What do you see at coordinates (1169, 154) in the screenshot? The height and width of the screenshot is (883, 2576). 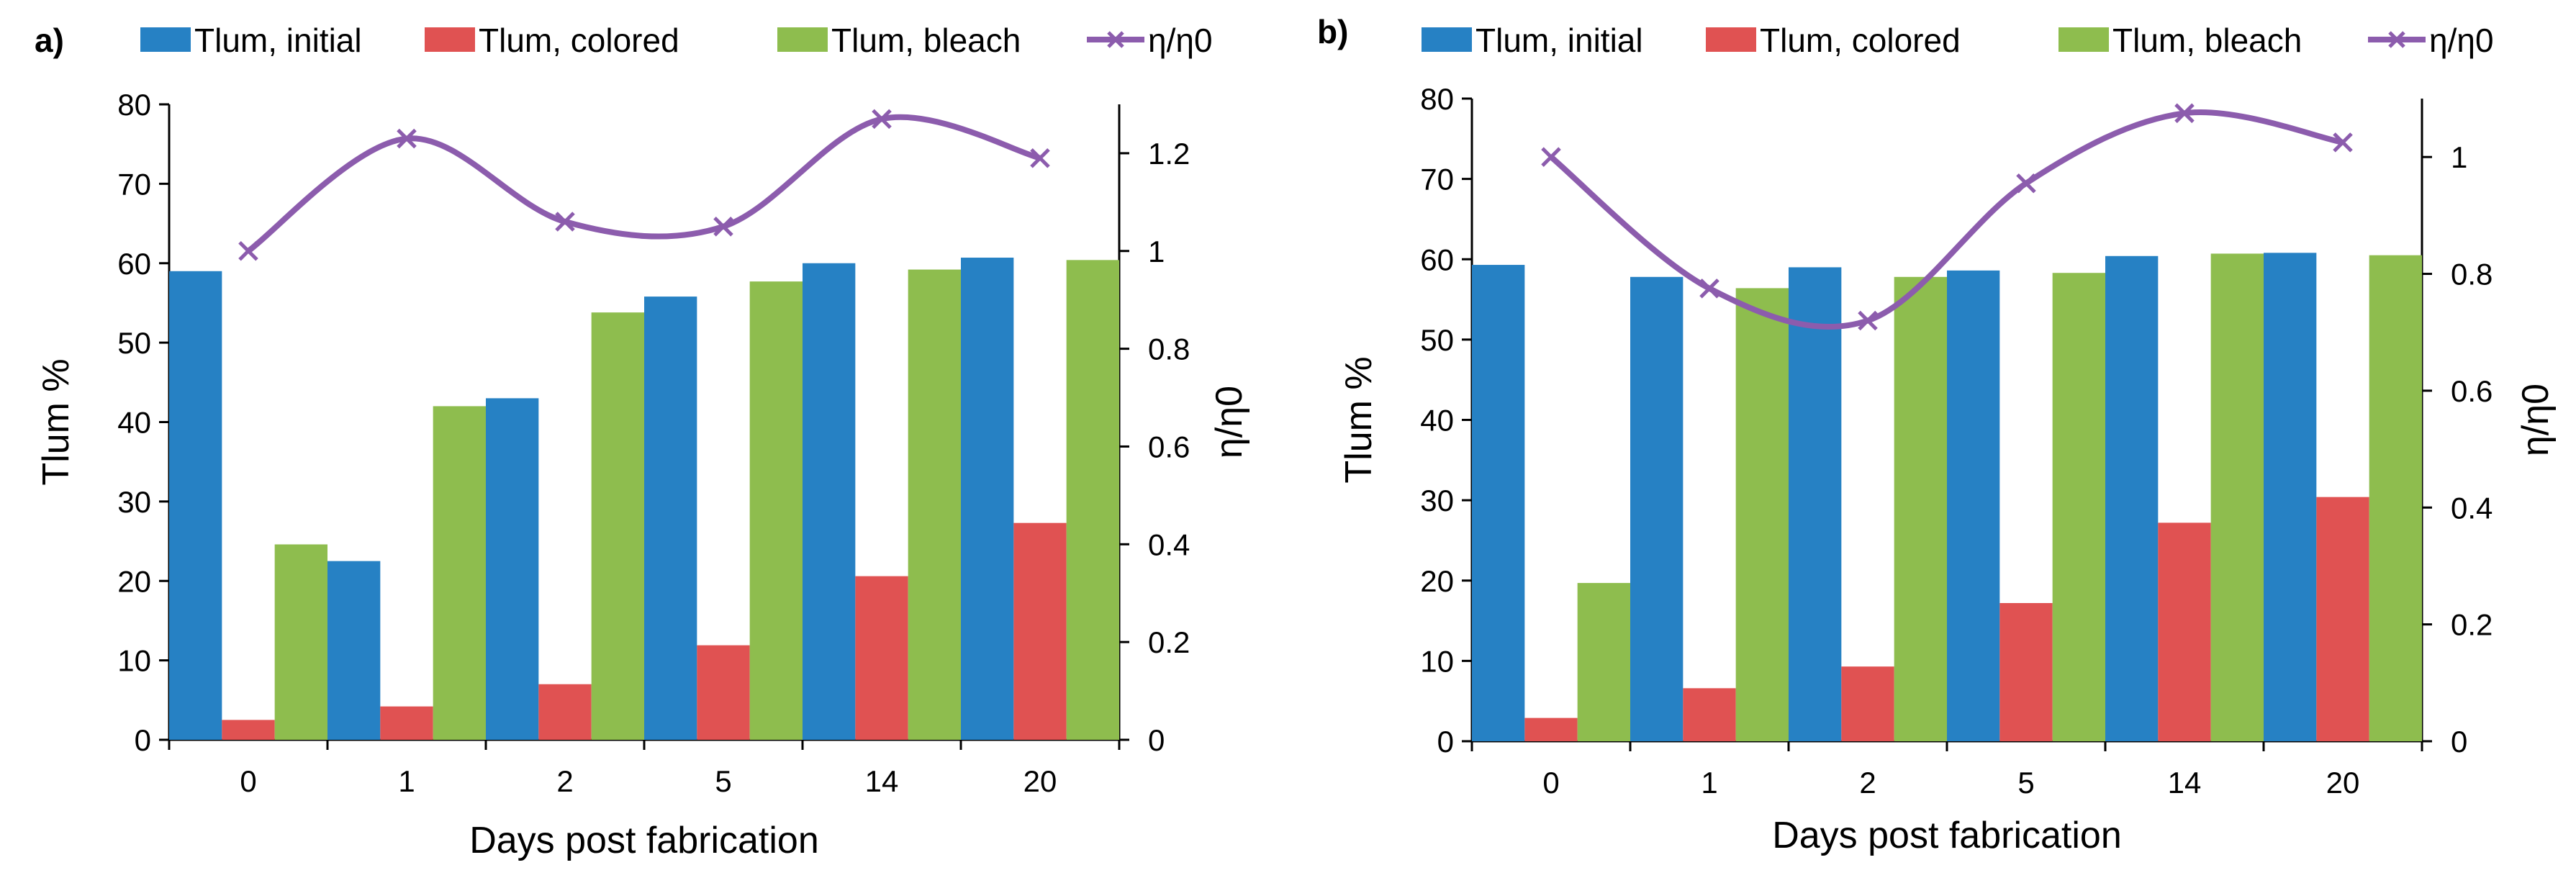 I see `y2-tick-label: 1.2` at bounding box center [1169, 154].